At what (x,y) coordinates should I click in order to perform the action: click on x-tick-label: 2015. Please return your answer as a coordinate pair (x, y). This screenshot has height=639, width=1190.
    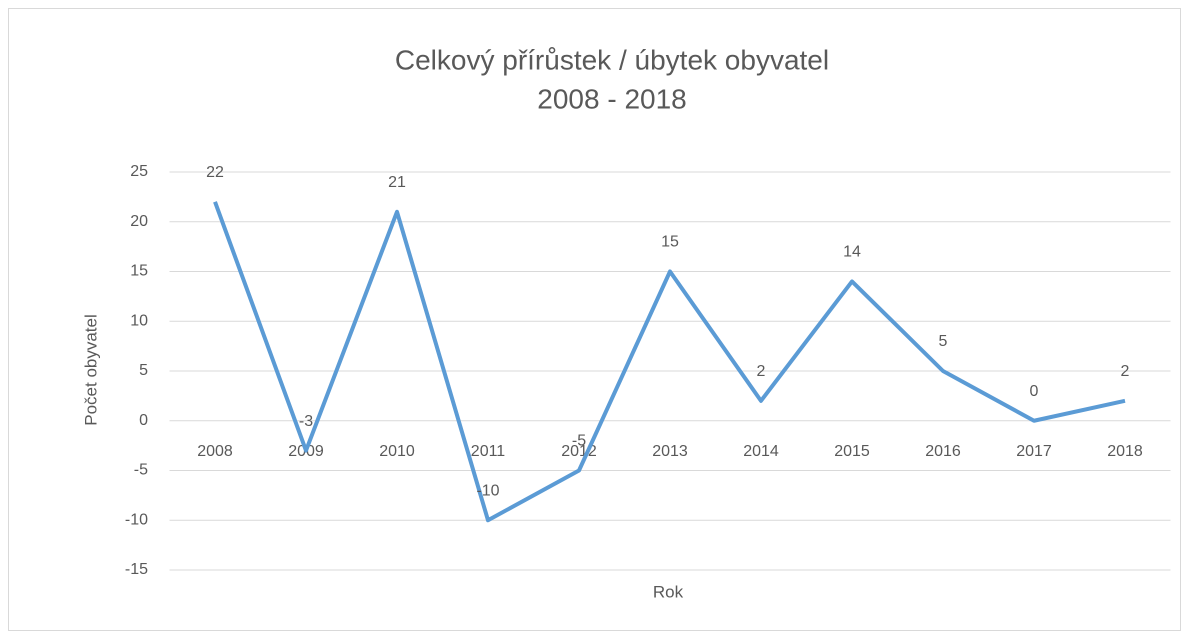
    Looking at the image, I should click on (852, 451).